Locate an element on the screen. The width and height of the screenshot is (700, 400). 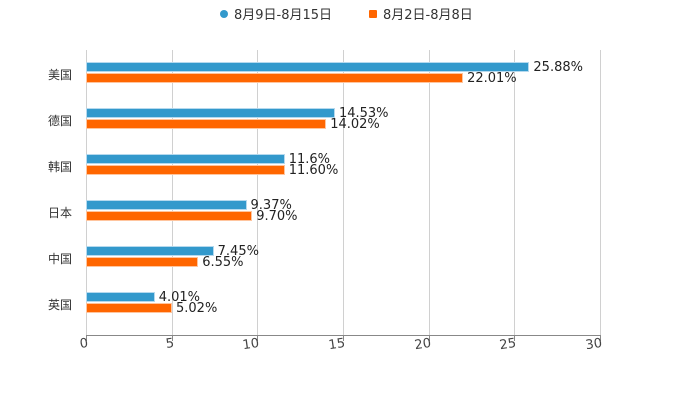
data-label: 11.6% is located at coordinates (309, 159).